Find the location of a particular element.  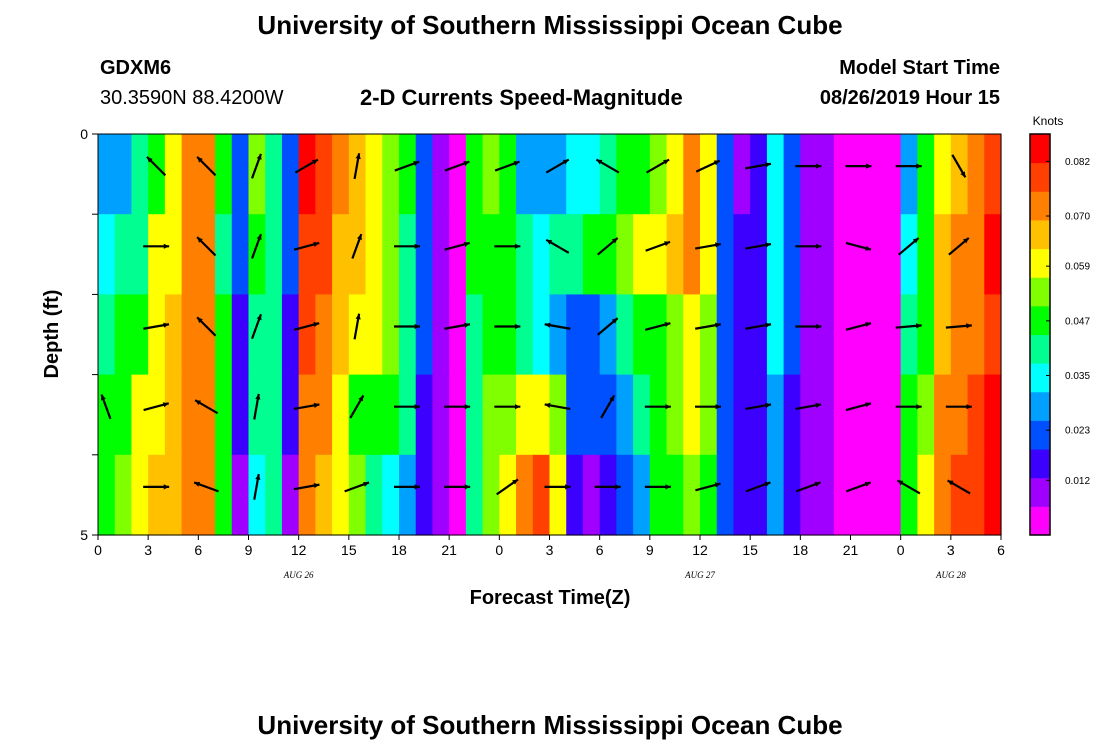

x-tick-label: 3 is located at coordinates (951, 550).